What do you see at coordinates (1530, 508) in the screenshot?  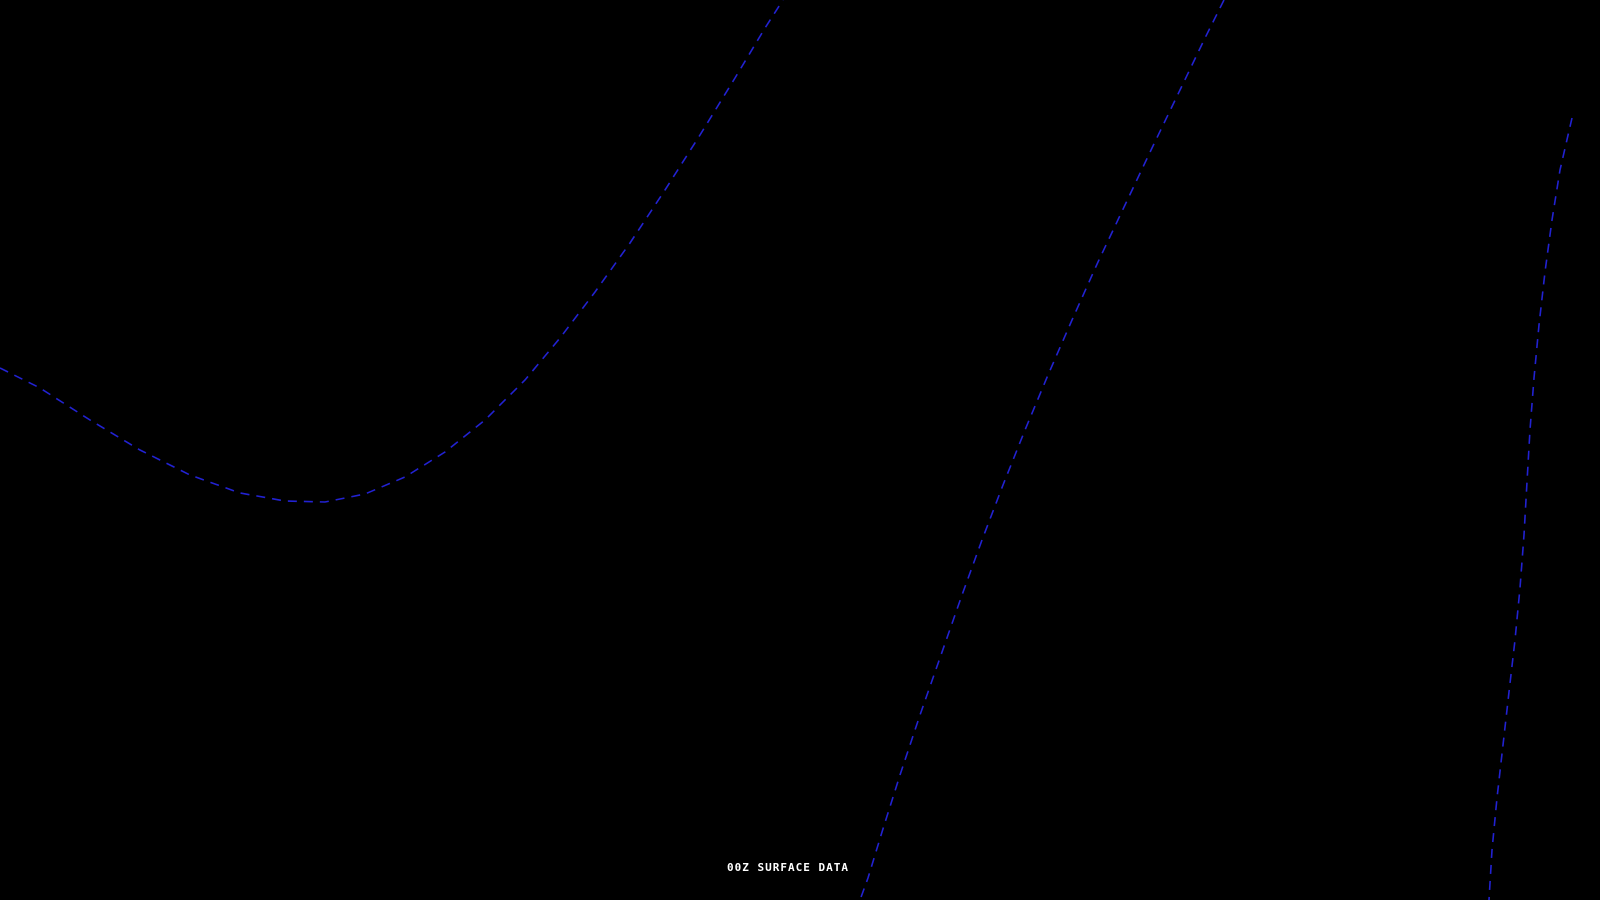 I see `contour-east` at bounding box center [1530, 508].